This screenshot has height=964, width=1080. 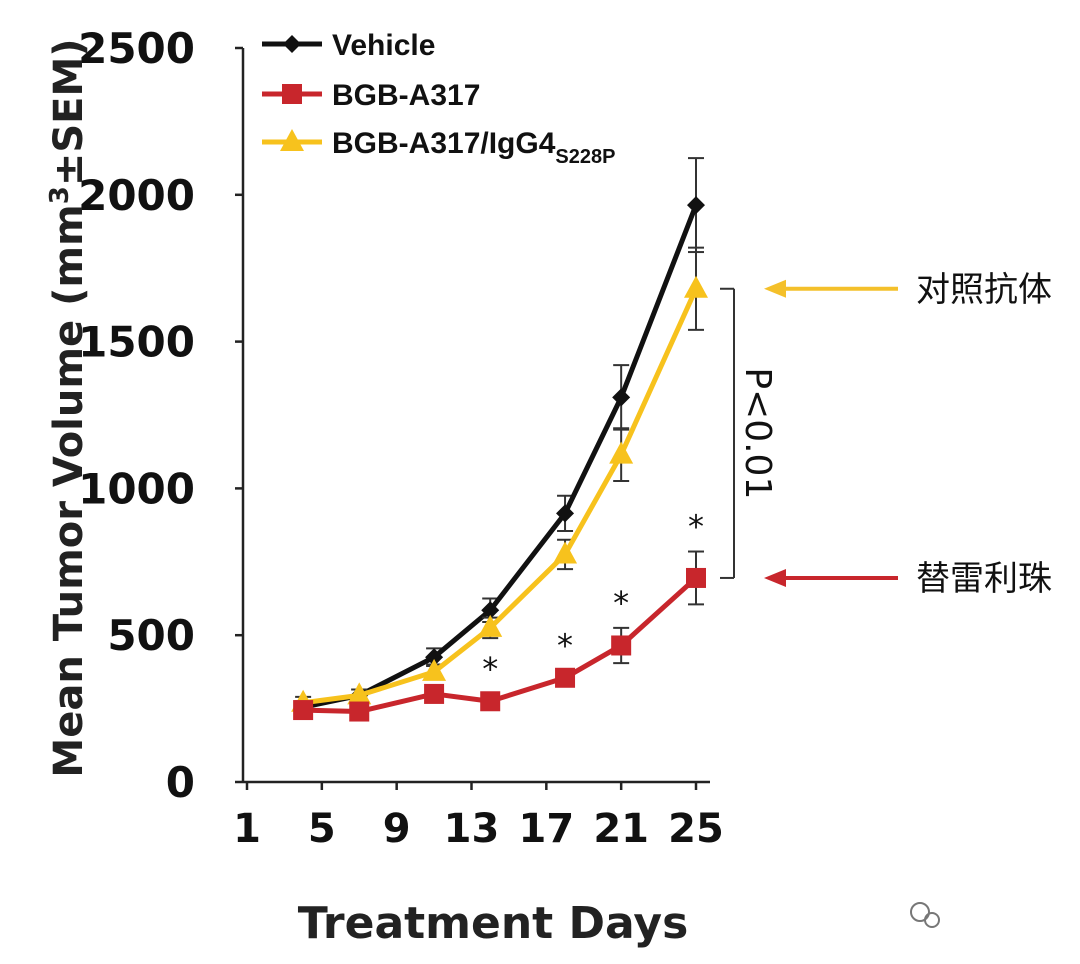 I want to click on legend-label-bgb: BGB-A317, so click(x=406, y=95).